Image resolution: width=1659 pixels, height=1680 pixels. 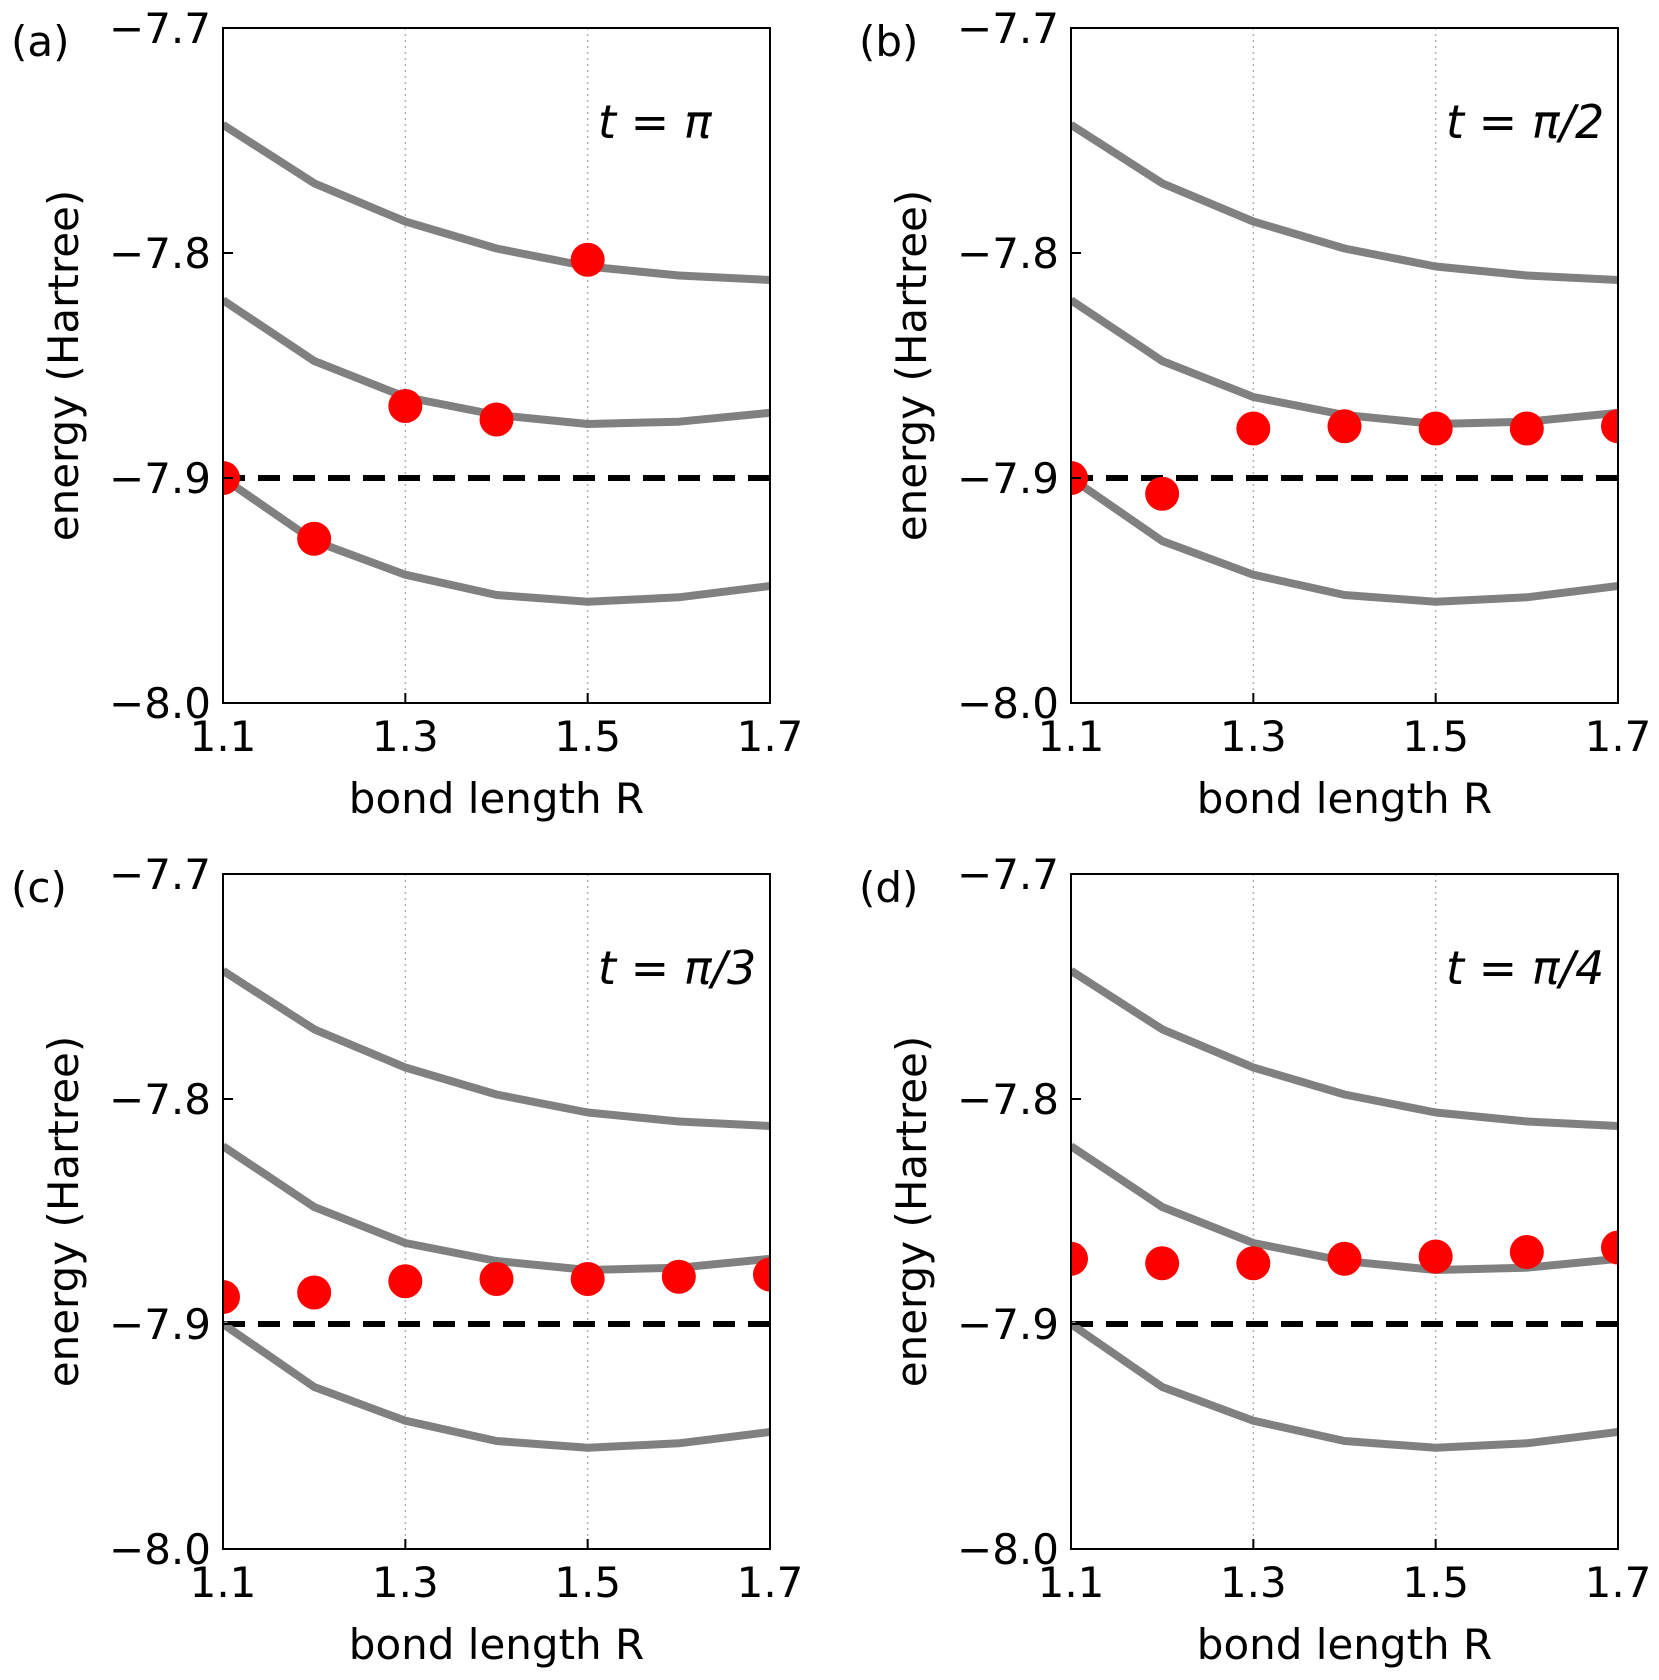 I want to click on annotation: t = π, so click(x=655, y=122).